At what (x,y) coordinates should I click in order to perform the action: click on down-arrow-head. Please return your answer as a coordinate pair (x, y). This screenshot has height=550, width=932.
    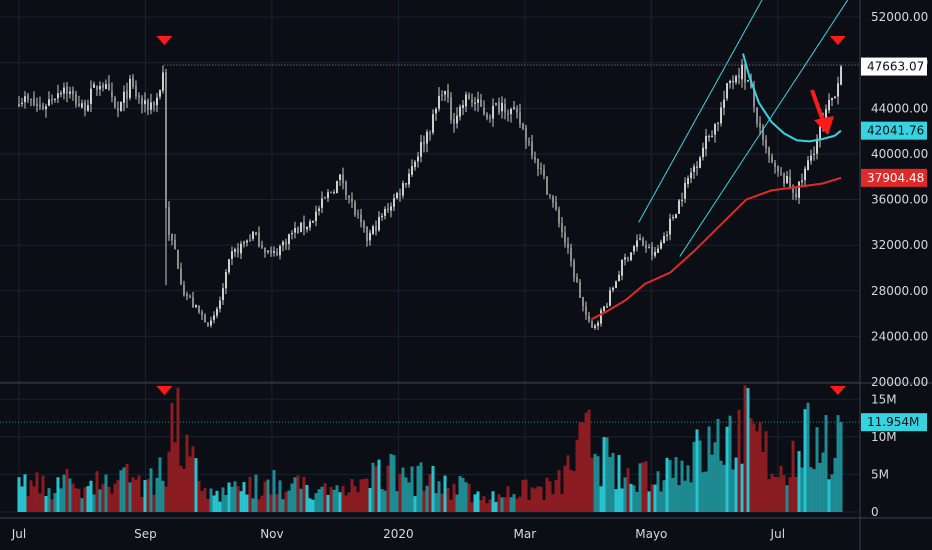
    Looking at the image, I should click on (824, 125).